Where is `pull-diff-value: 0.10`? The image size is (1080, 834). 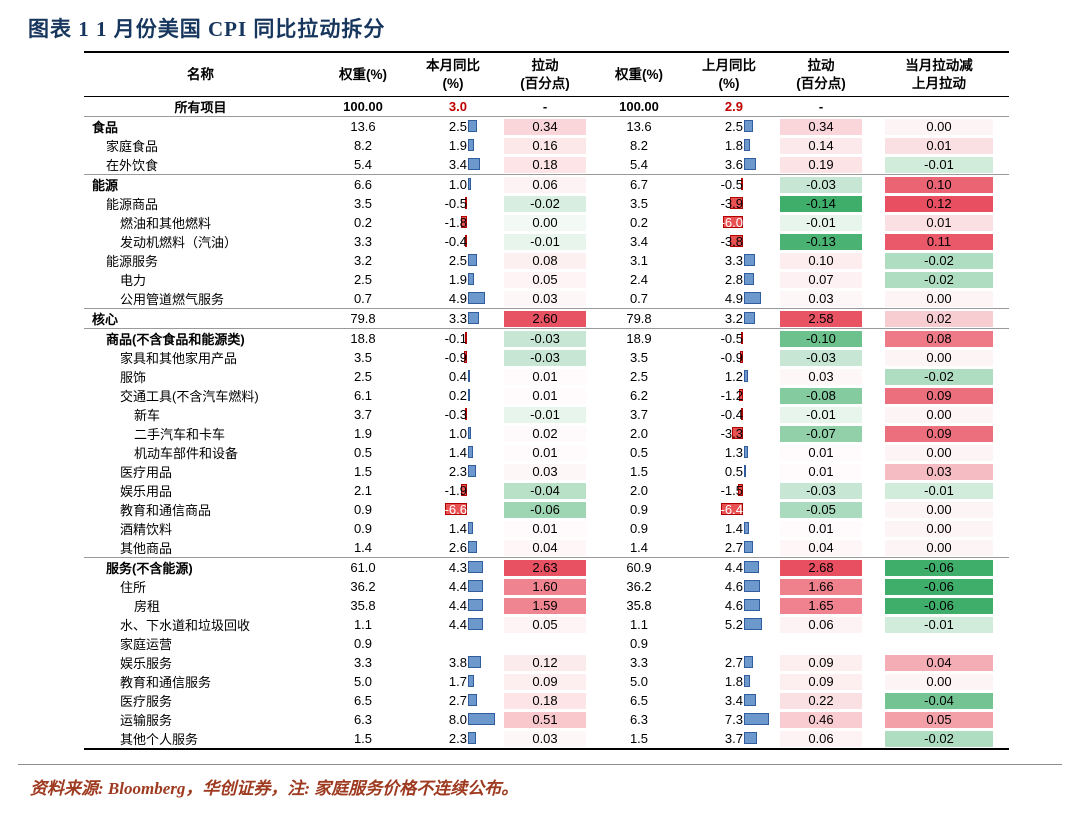
pull-diff-value: 0.10 is located at coordinates (939, 184).